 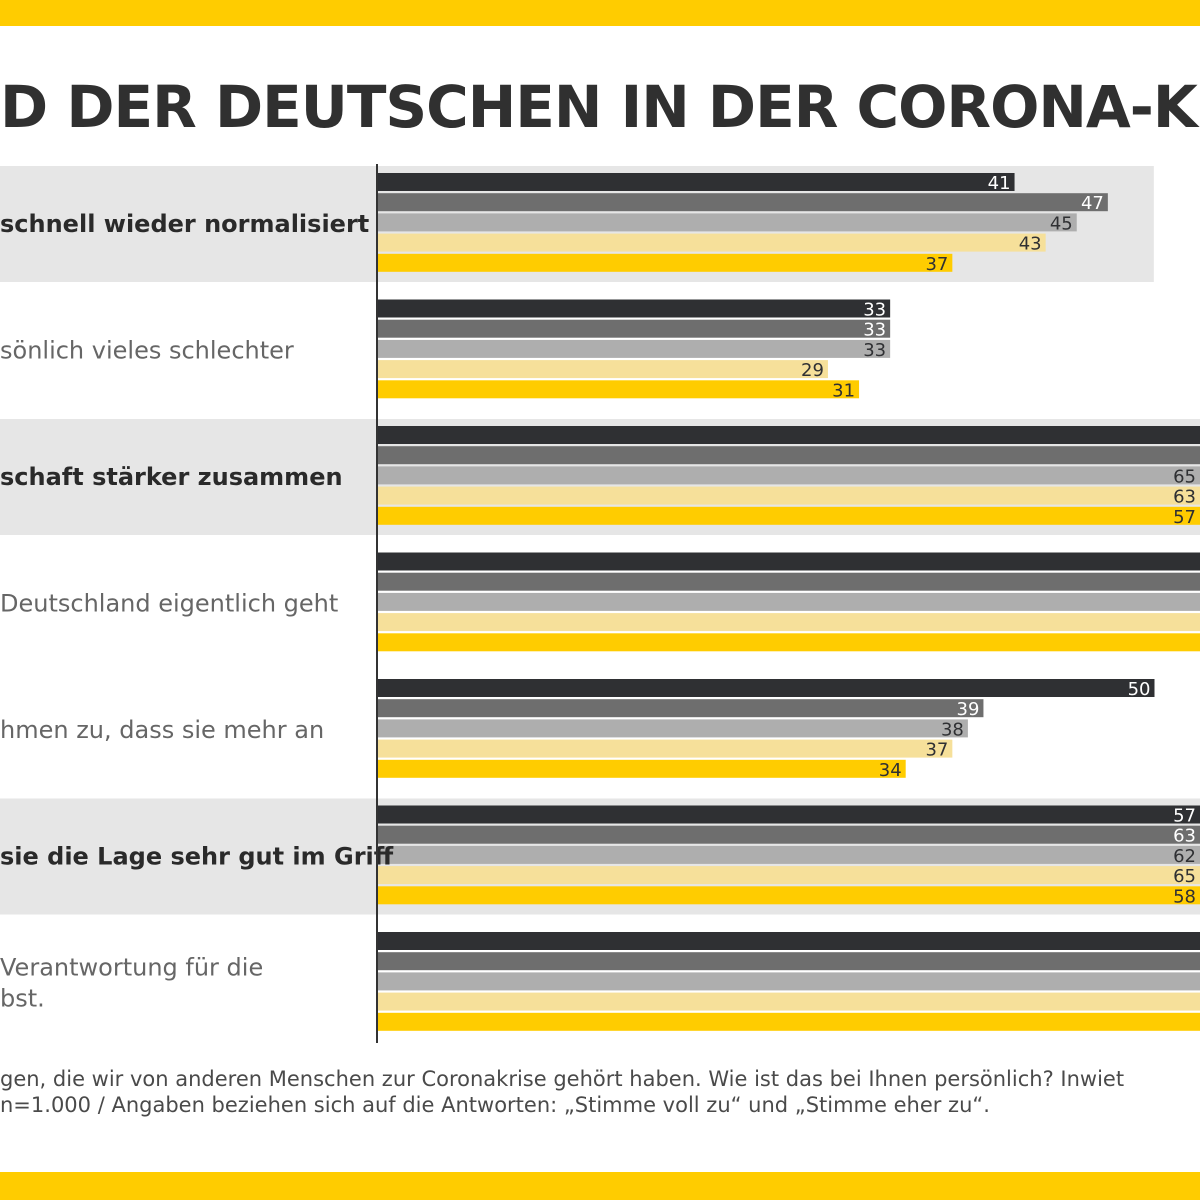 What do you see at coordinates (788, 622) in the screenshot?
I see `bar-row4-series4` at bounding box center [788, 622].